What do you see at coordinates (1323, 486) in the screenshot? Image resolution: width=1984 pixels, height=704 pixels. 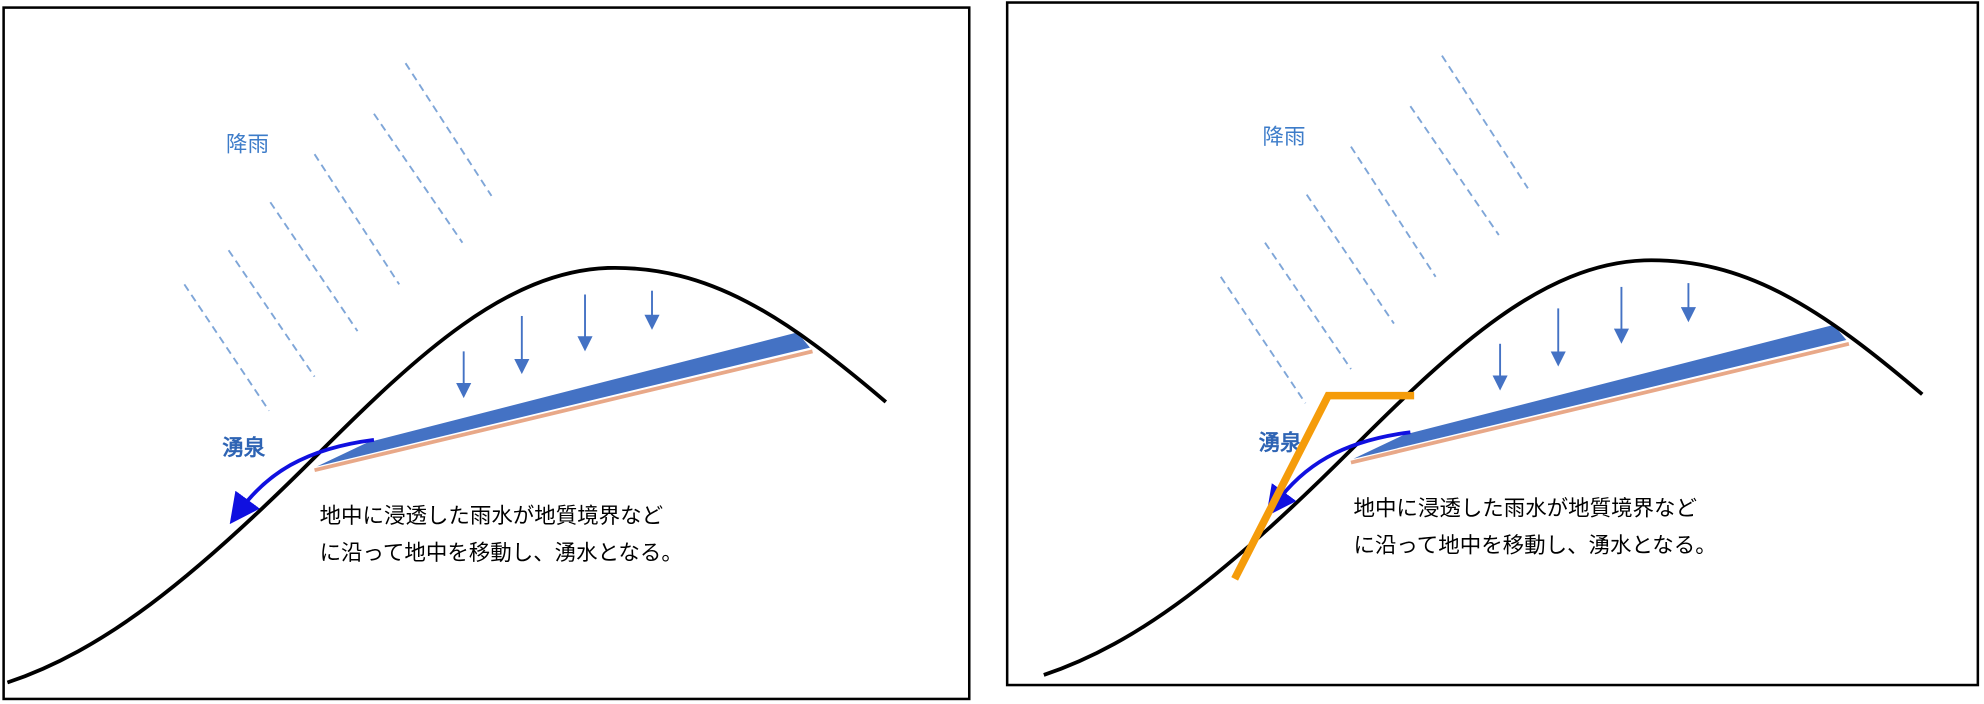 I see `slip-line` at bounding box center [1323, 486].